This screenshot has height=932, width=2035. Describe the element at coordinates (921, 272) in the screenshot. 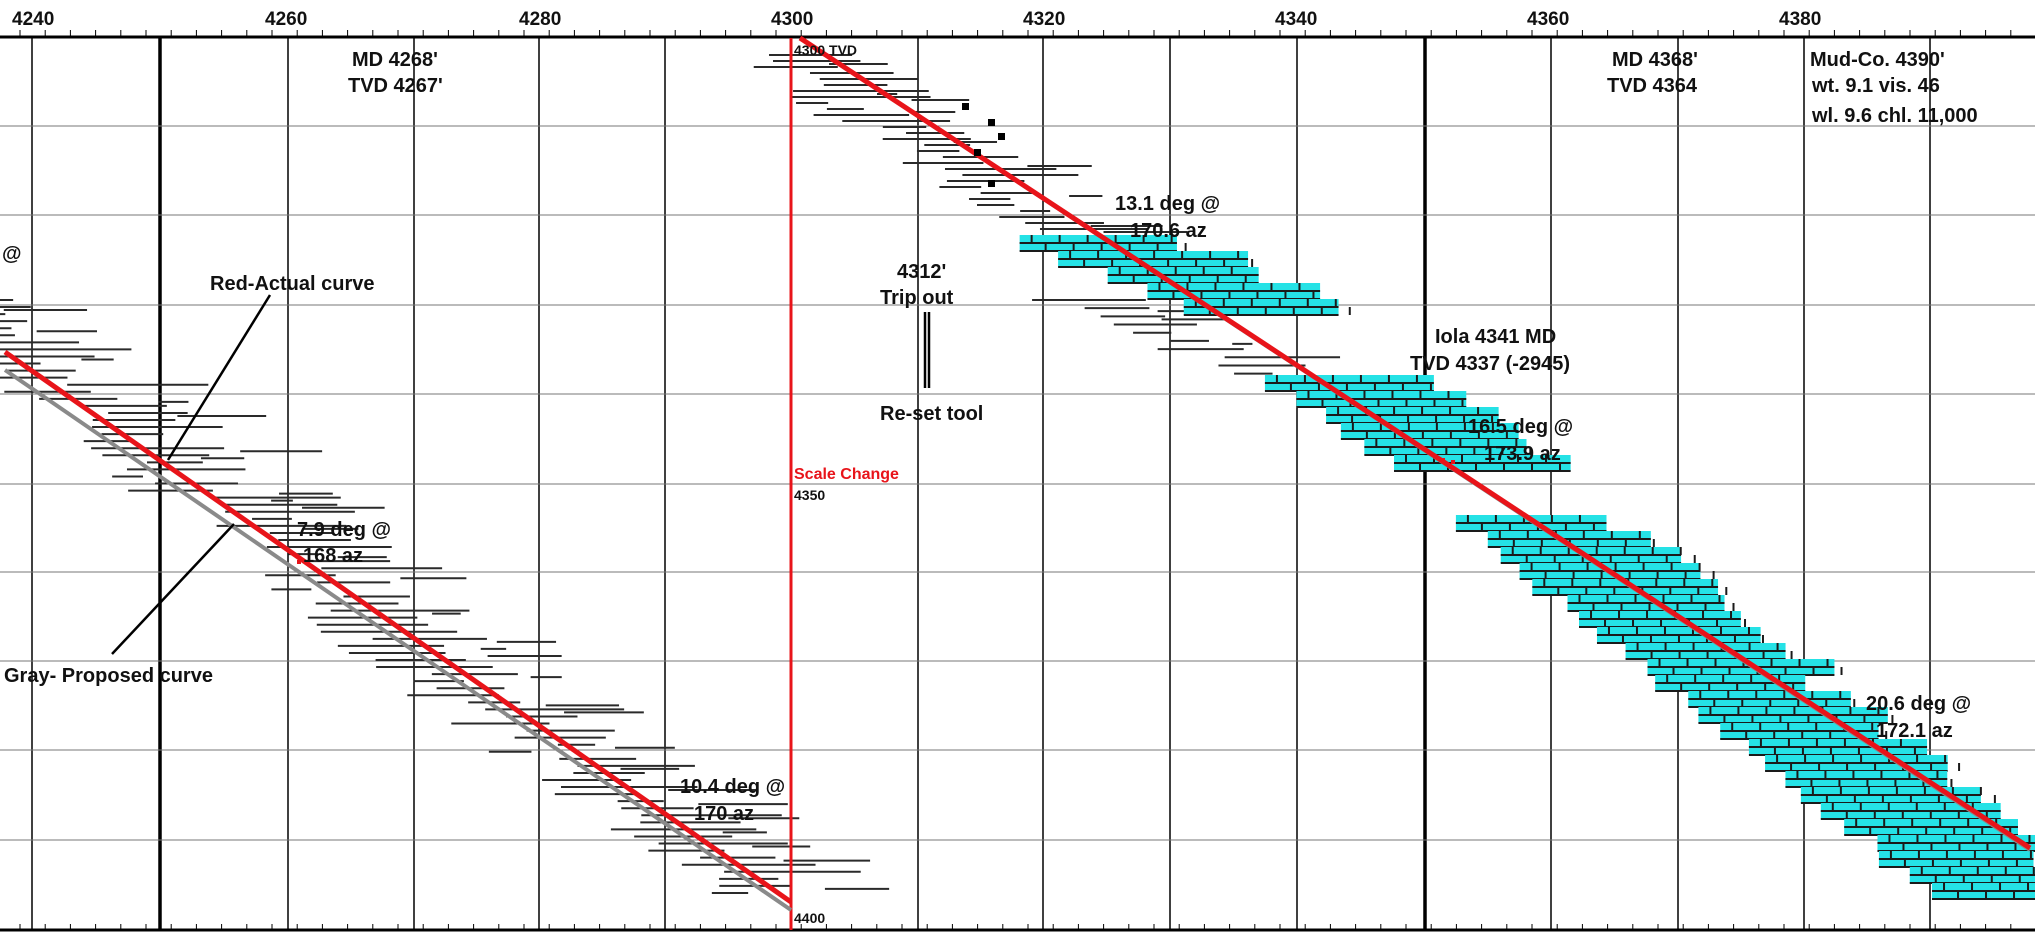

I see `trip-depth-label: 4312'` at that location.